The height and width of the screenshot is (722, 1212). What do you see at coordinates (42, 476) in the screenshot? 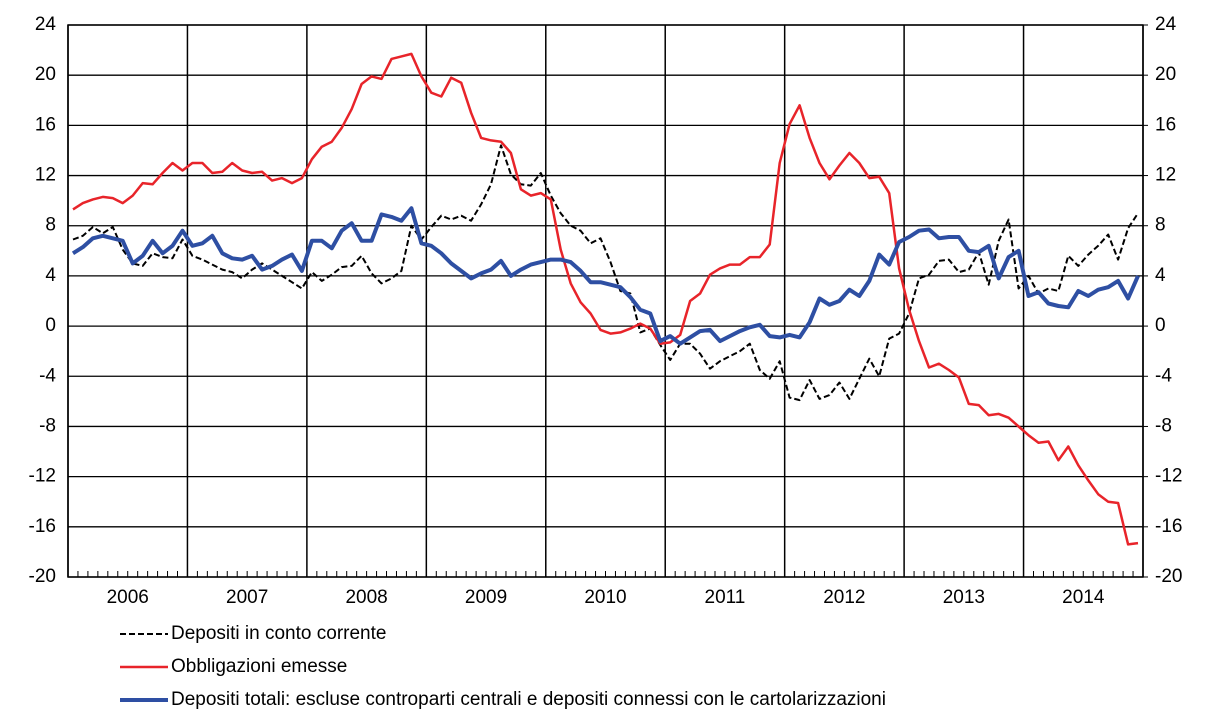
I see `y-tick-label: -12` at bounding box center [42, 476].